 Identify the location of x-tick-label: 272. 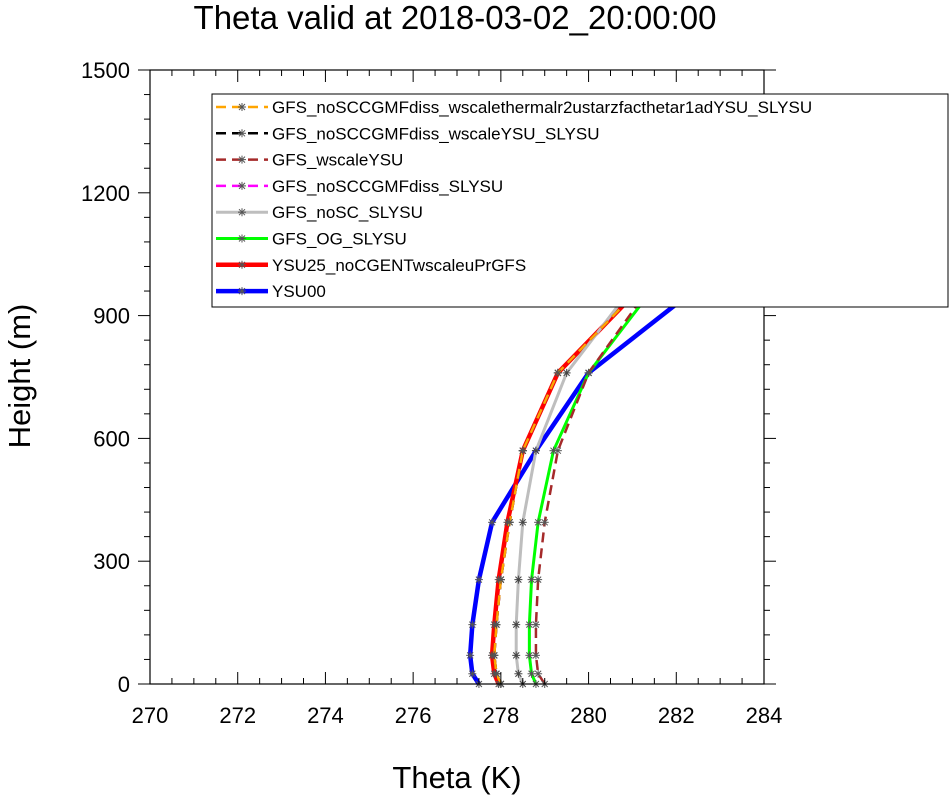
(237, 715).